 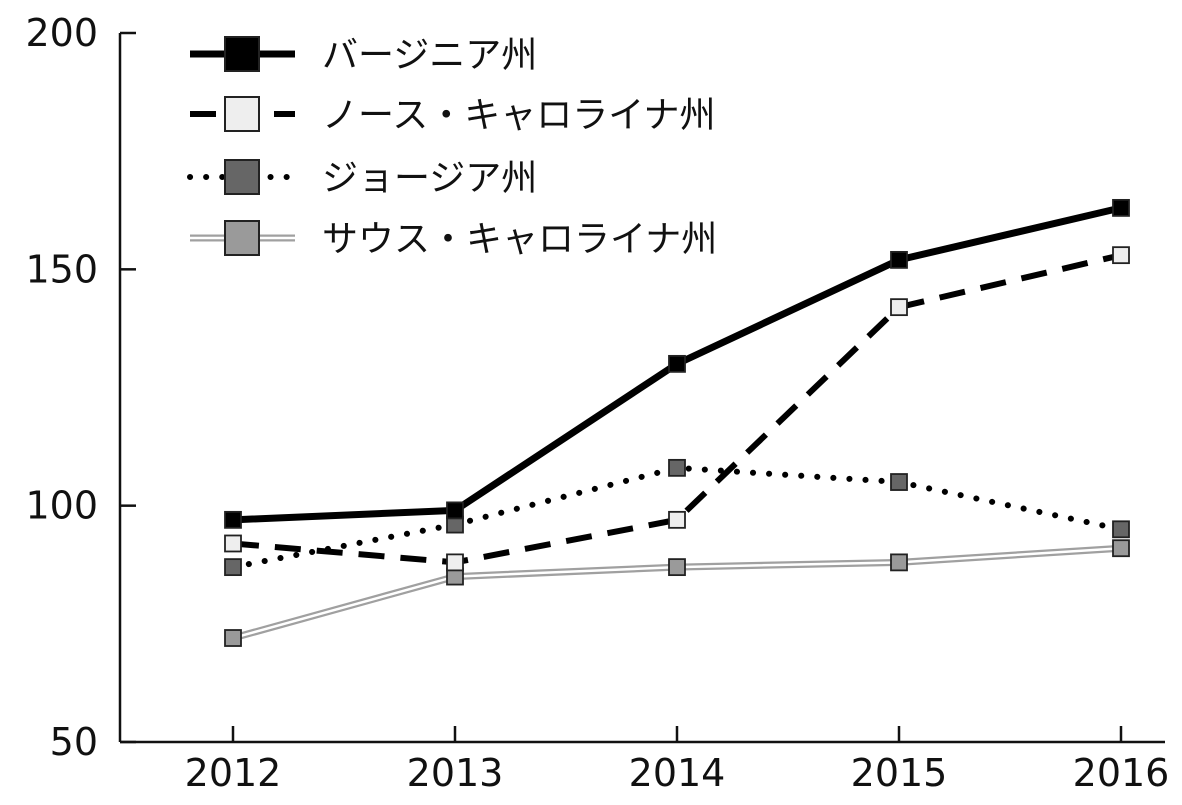 What do you see at coordinates (677, 773) in the screenshot?
I see `x-tick-label: 2014` at bounding box center [677, 773].